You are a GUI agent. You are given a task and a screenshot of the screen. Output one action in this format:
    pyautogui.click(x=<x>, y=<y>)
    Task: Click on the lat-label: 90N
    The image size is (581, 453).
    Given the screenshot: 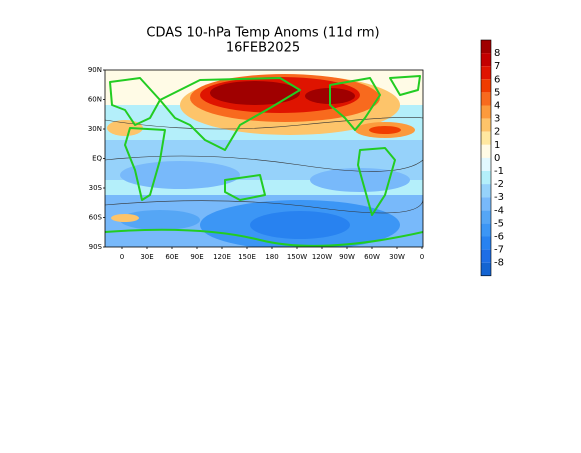 What is the action you would take?
    pyautogui.click(x=95, y=70)
    